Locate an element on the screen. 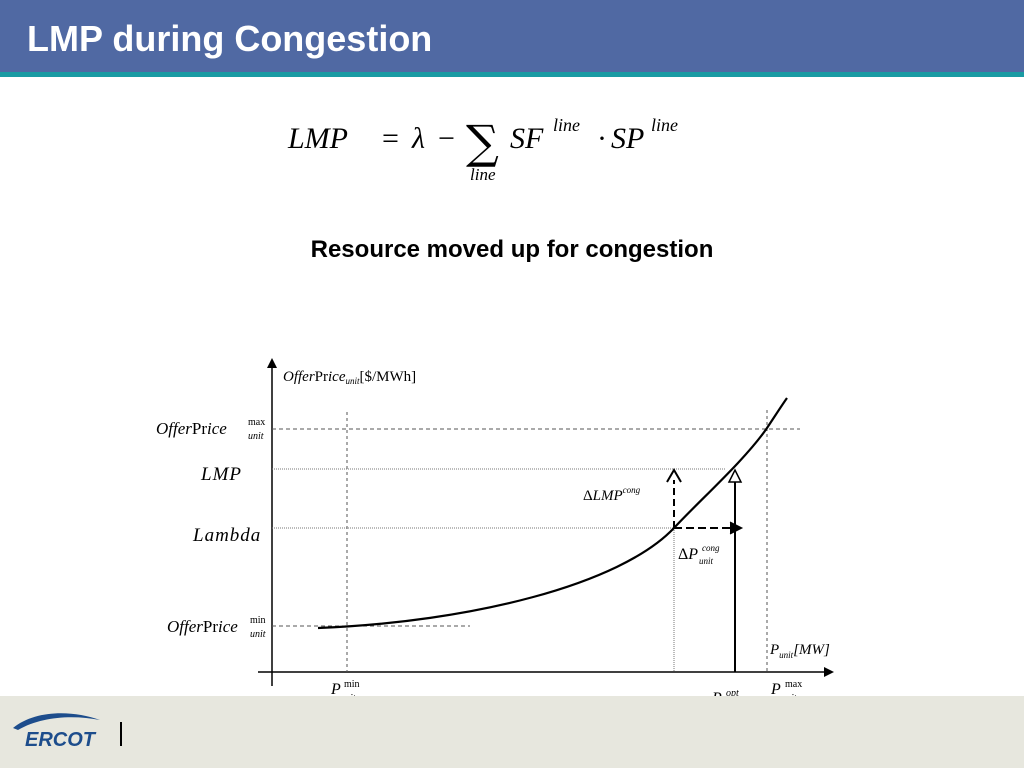 This screenshot has width=1024, height=768. logo-swoosh-icon is located at coordinates (56, 721).